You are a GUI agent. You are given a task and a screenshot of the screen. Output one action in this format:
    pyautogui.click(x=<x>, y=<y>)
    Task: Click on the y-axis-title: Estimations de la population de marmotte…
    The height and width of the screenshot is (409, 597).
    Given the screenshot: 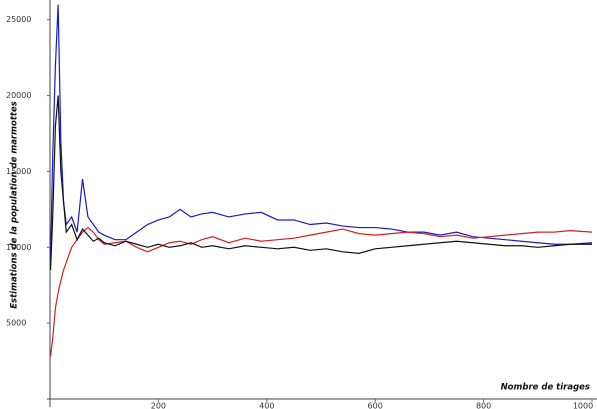 What is the action you would take?
    pyautogui.click(x=15, y=205)
    